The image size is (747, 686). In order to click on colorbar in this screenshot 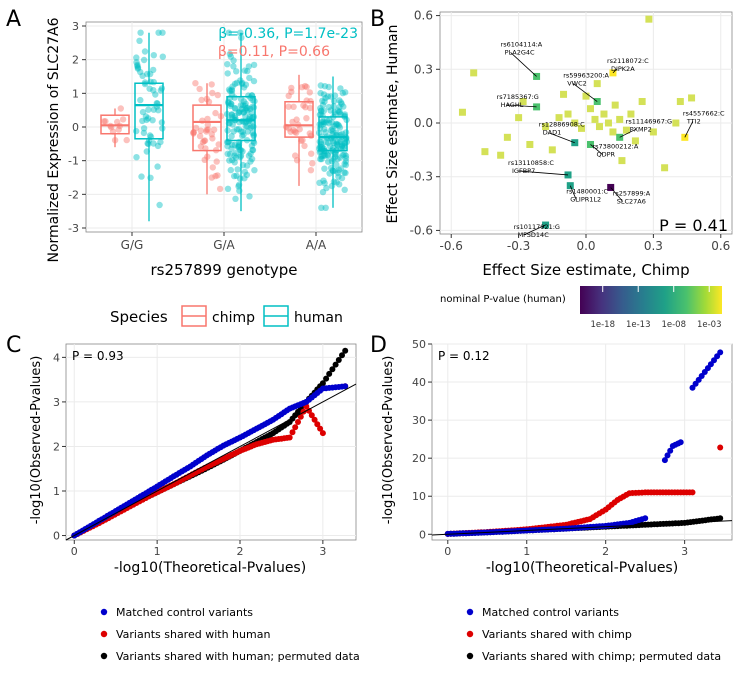, I will do `click(651, 300)`.